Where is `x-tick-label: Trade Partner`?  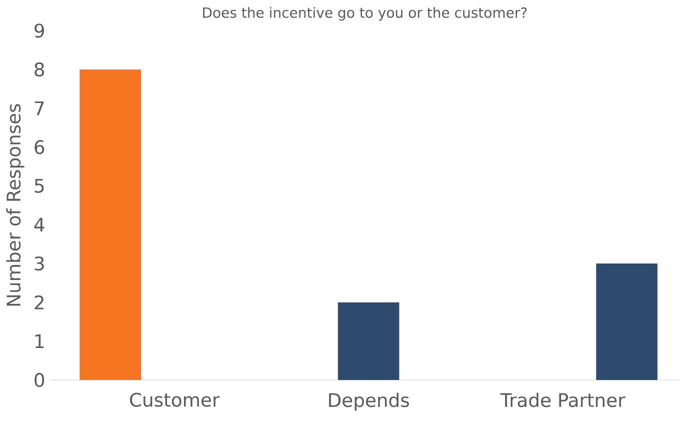 x-tick-label: Trade Partner is located at coordinates (563, 400).